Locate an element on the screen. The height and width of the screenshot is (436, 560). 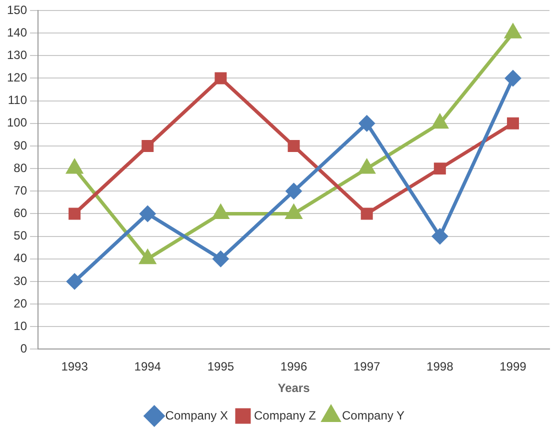
y-tick-label: 10 is located at coordinates (21, 325).